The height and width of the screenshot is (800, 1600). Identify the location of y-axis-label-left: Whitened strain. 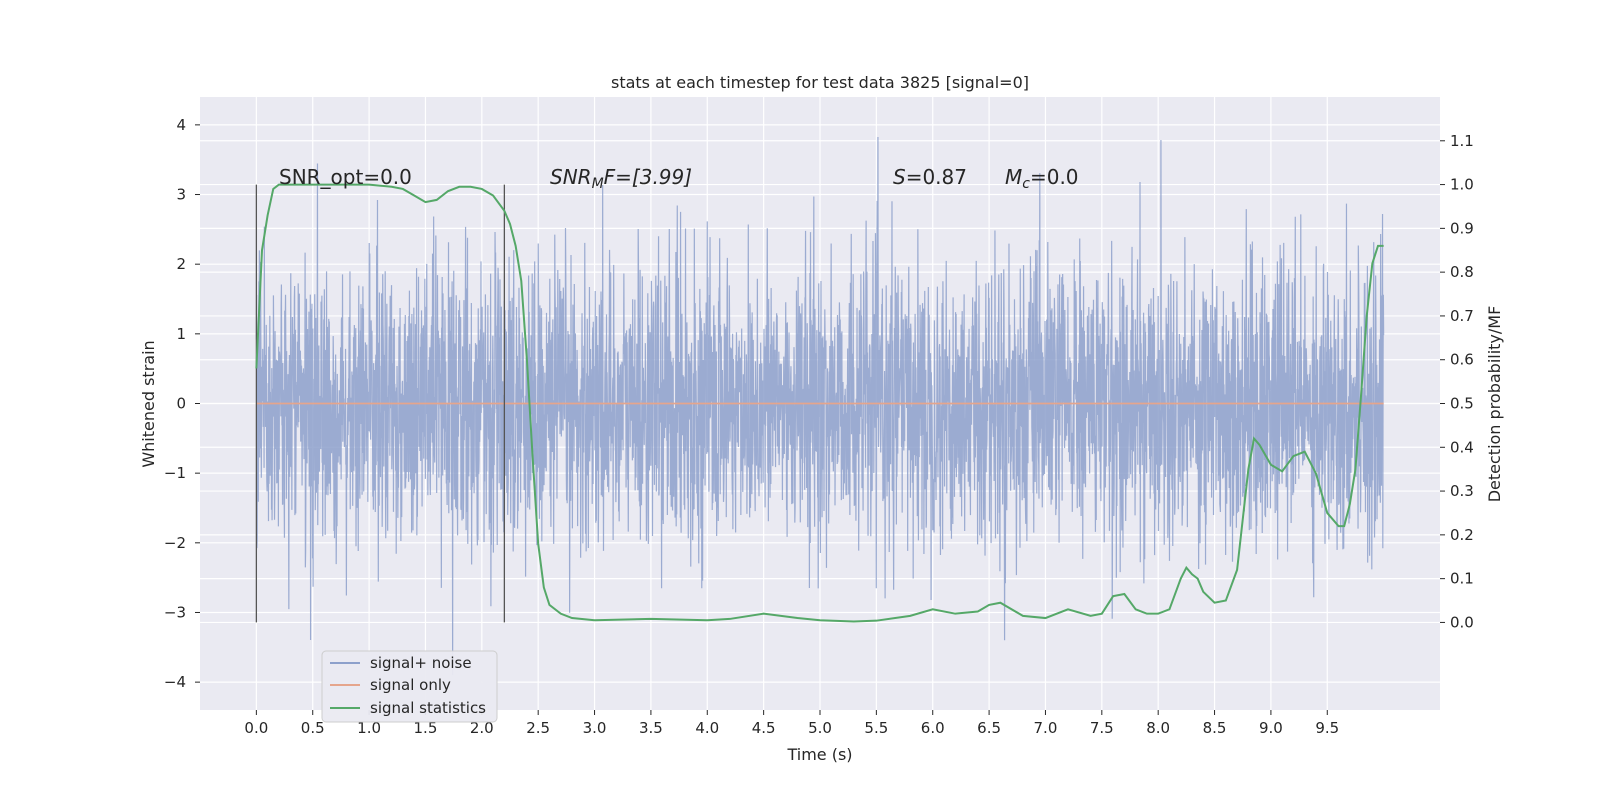
(148, 403).